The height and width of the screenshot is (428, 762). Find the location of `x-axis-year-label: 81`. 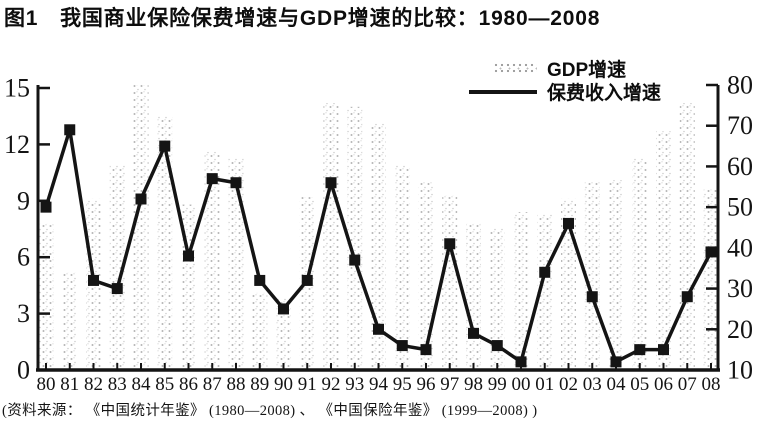

x-axis-year-label: 81 is located at coordinates (69, 384).